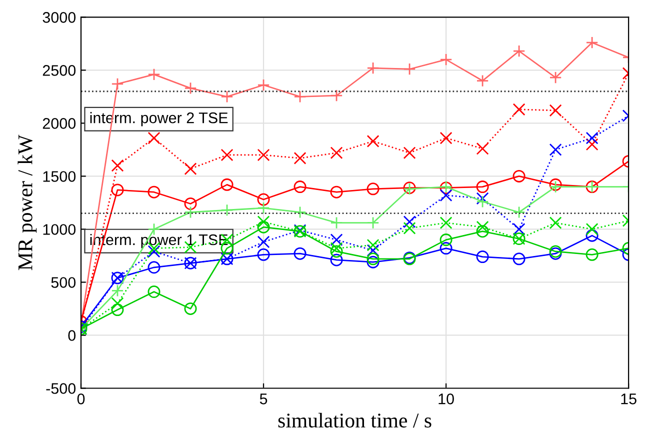  I want to click on y-tick-label: -500, so click(61, 388).